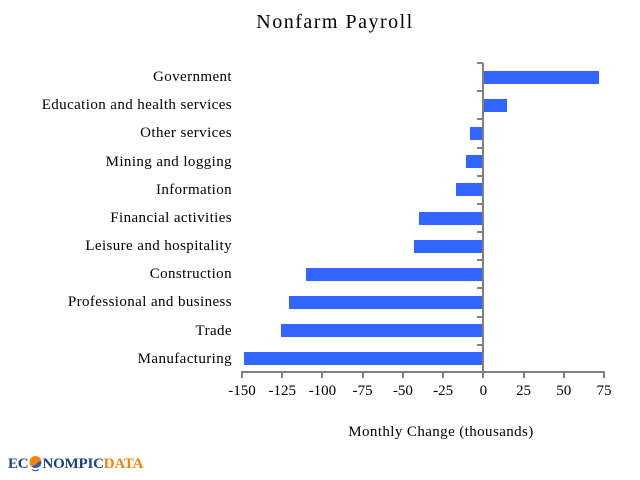 The height and width of the screenshot is (480, 640). What do you see at coordinates (192, 77) in the screenshot?
I see `category-label: Government` at bounding box center [192, 77].